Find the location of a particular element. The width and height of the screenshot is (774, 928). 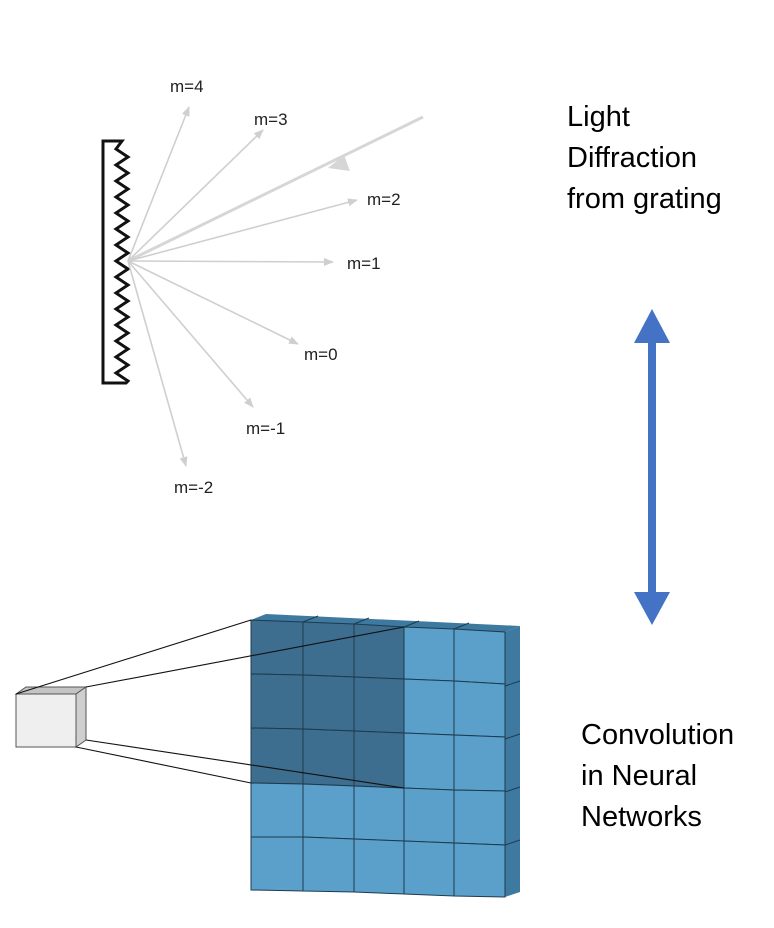

kernel-cube is located at coordinates (51, 717).